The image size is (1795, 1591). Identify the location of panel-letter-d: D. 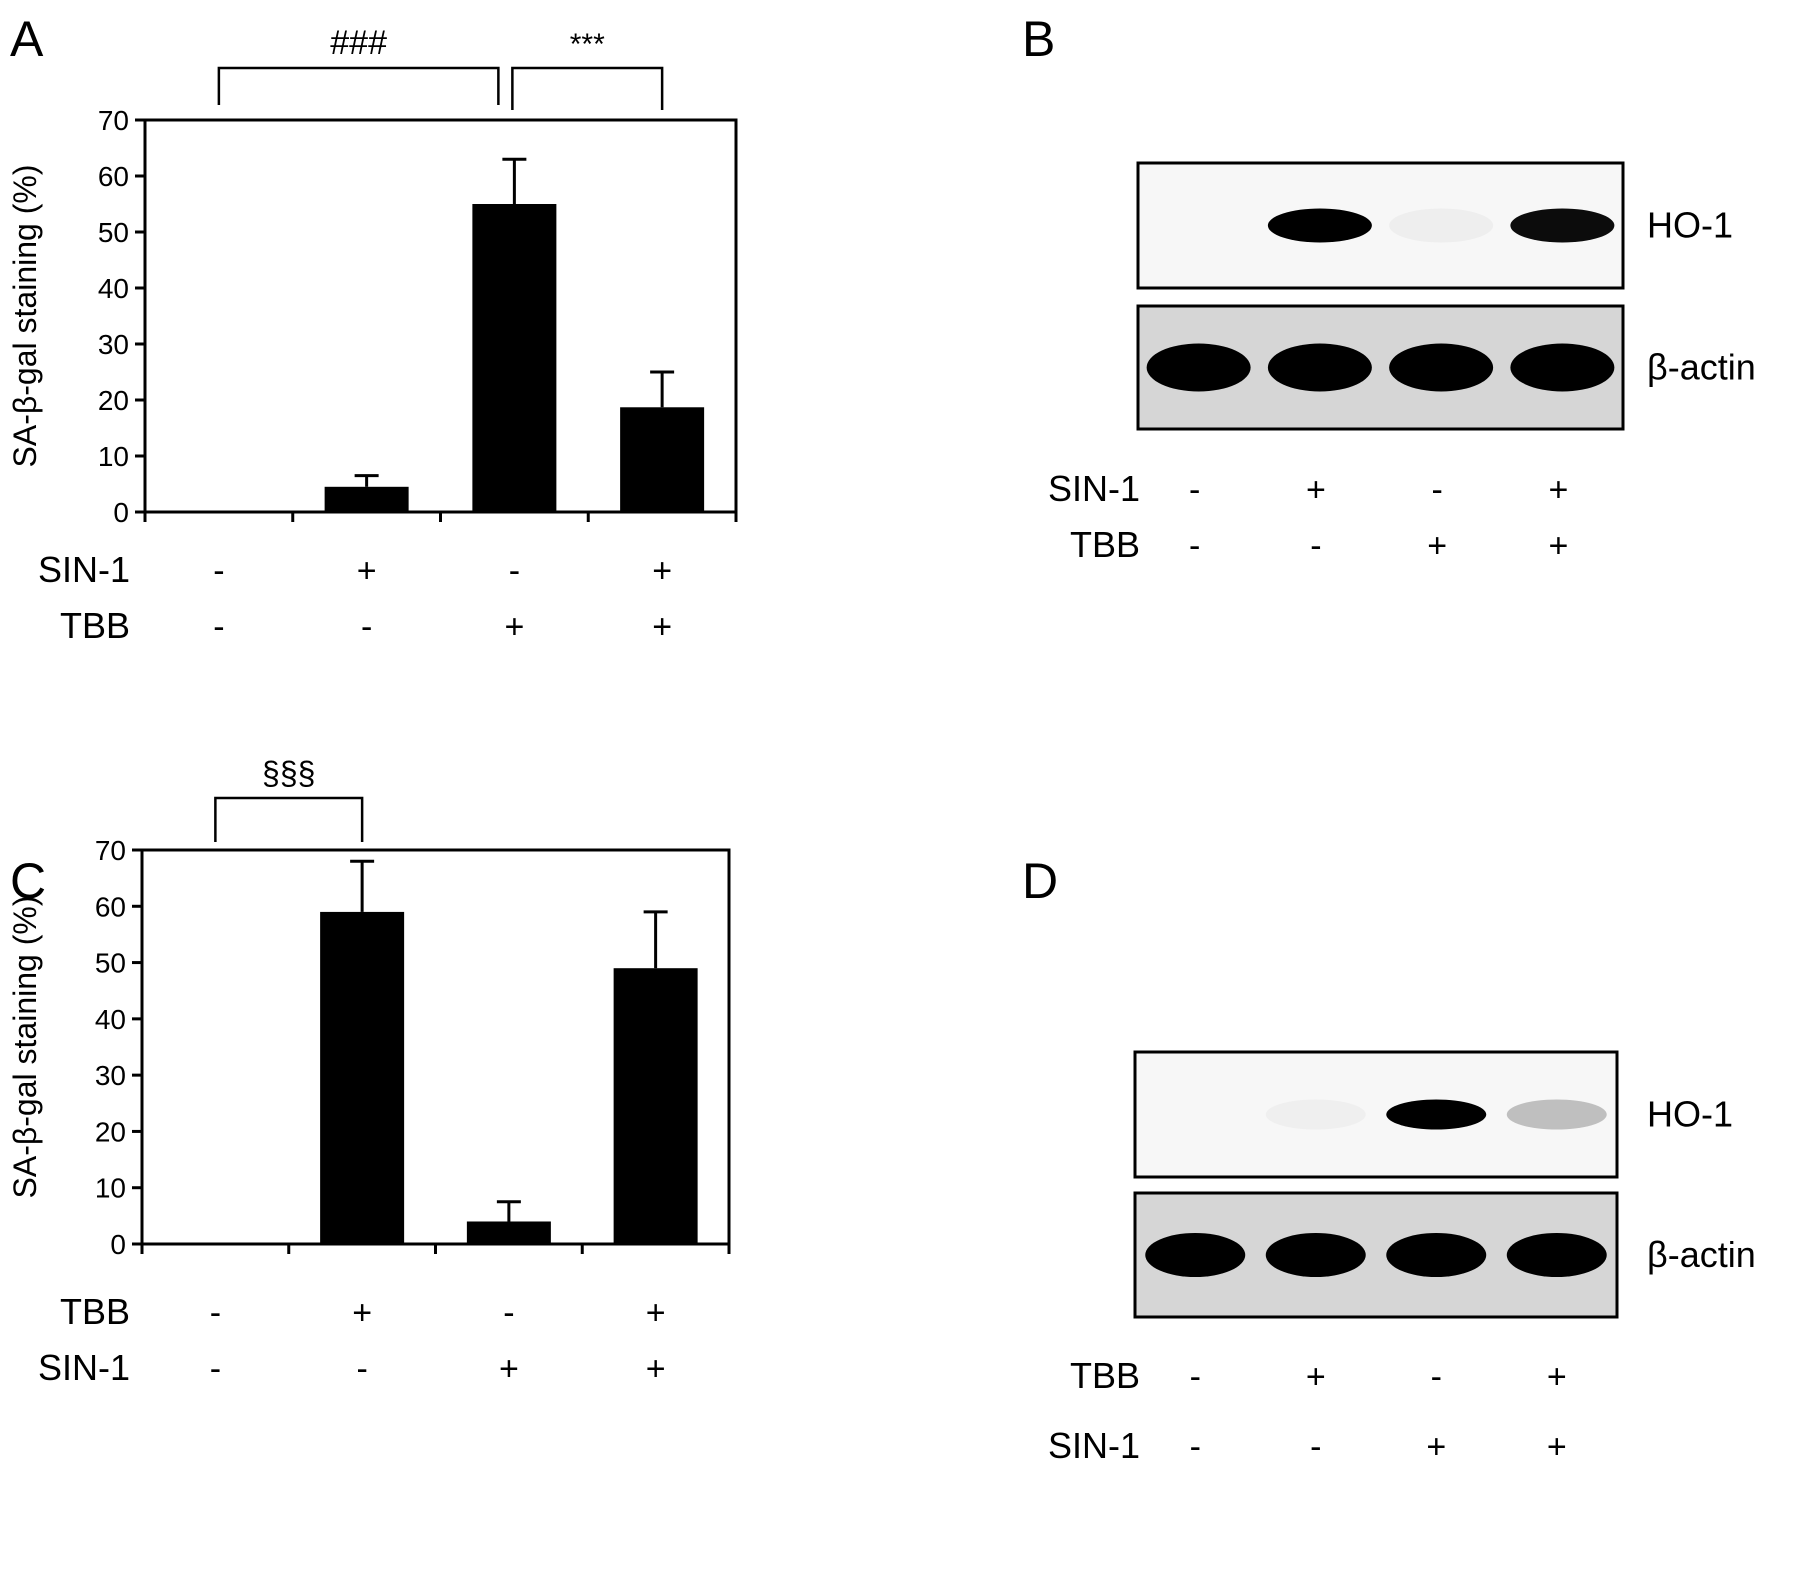
(1040, 881).